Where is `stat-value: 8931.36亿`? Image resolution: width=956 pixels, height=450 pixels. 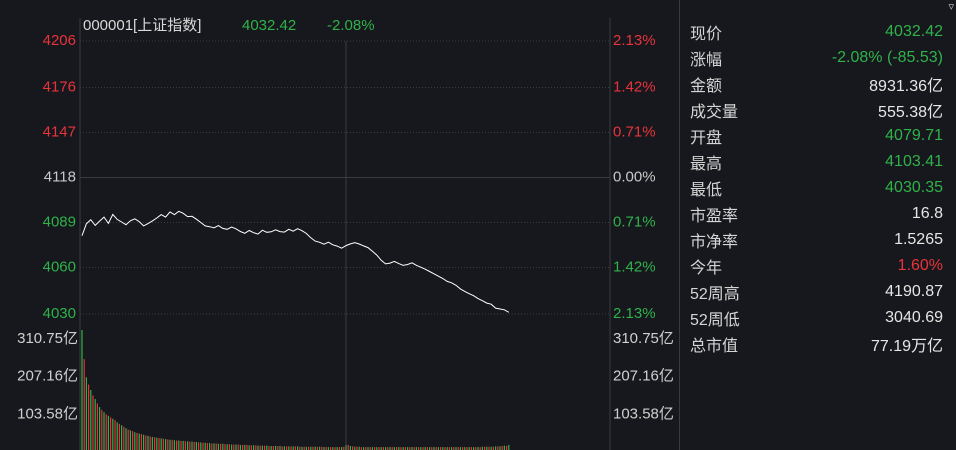 stat-value: 8931.36亿 is located at coordinates (906, 86).